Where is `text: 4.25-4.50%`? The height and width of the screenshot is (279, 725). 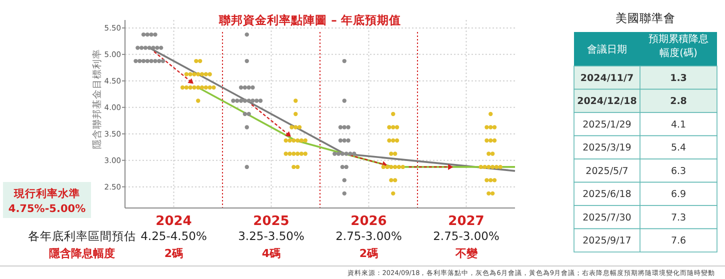
text: 4.25-4.50% is located at coordinates (173, 236).